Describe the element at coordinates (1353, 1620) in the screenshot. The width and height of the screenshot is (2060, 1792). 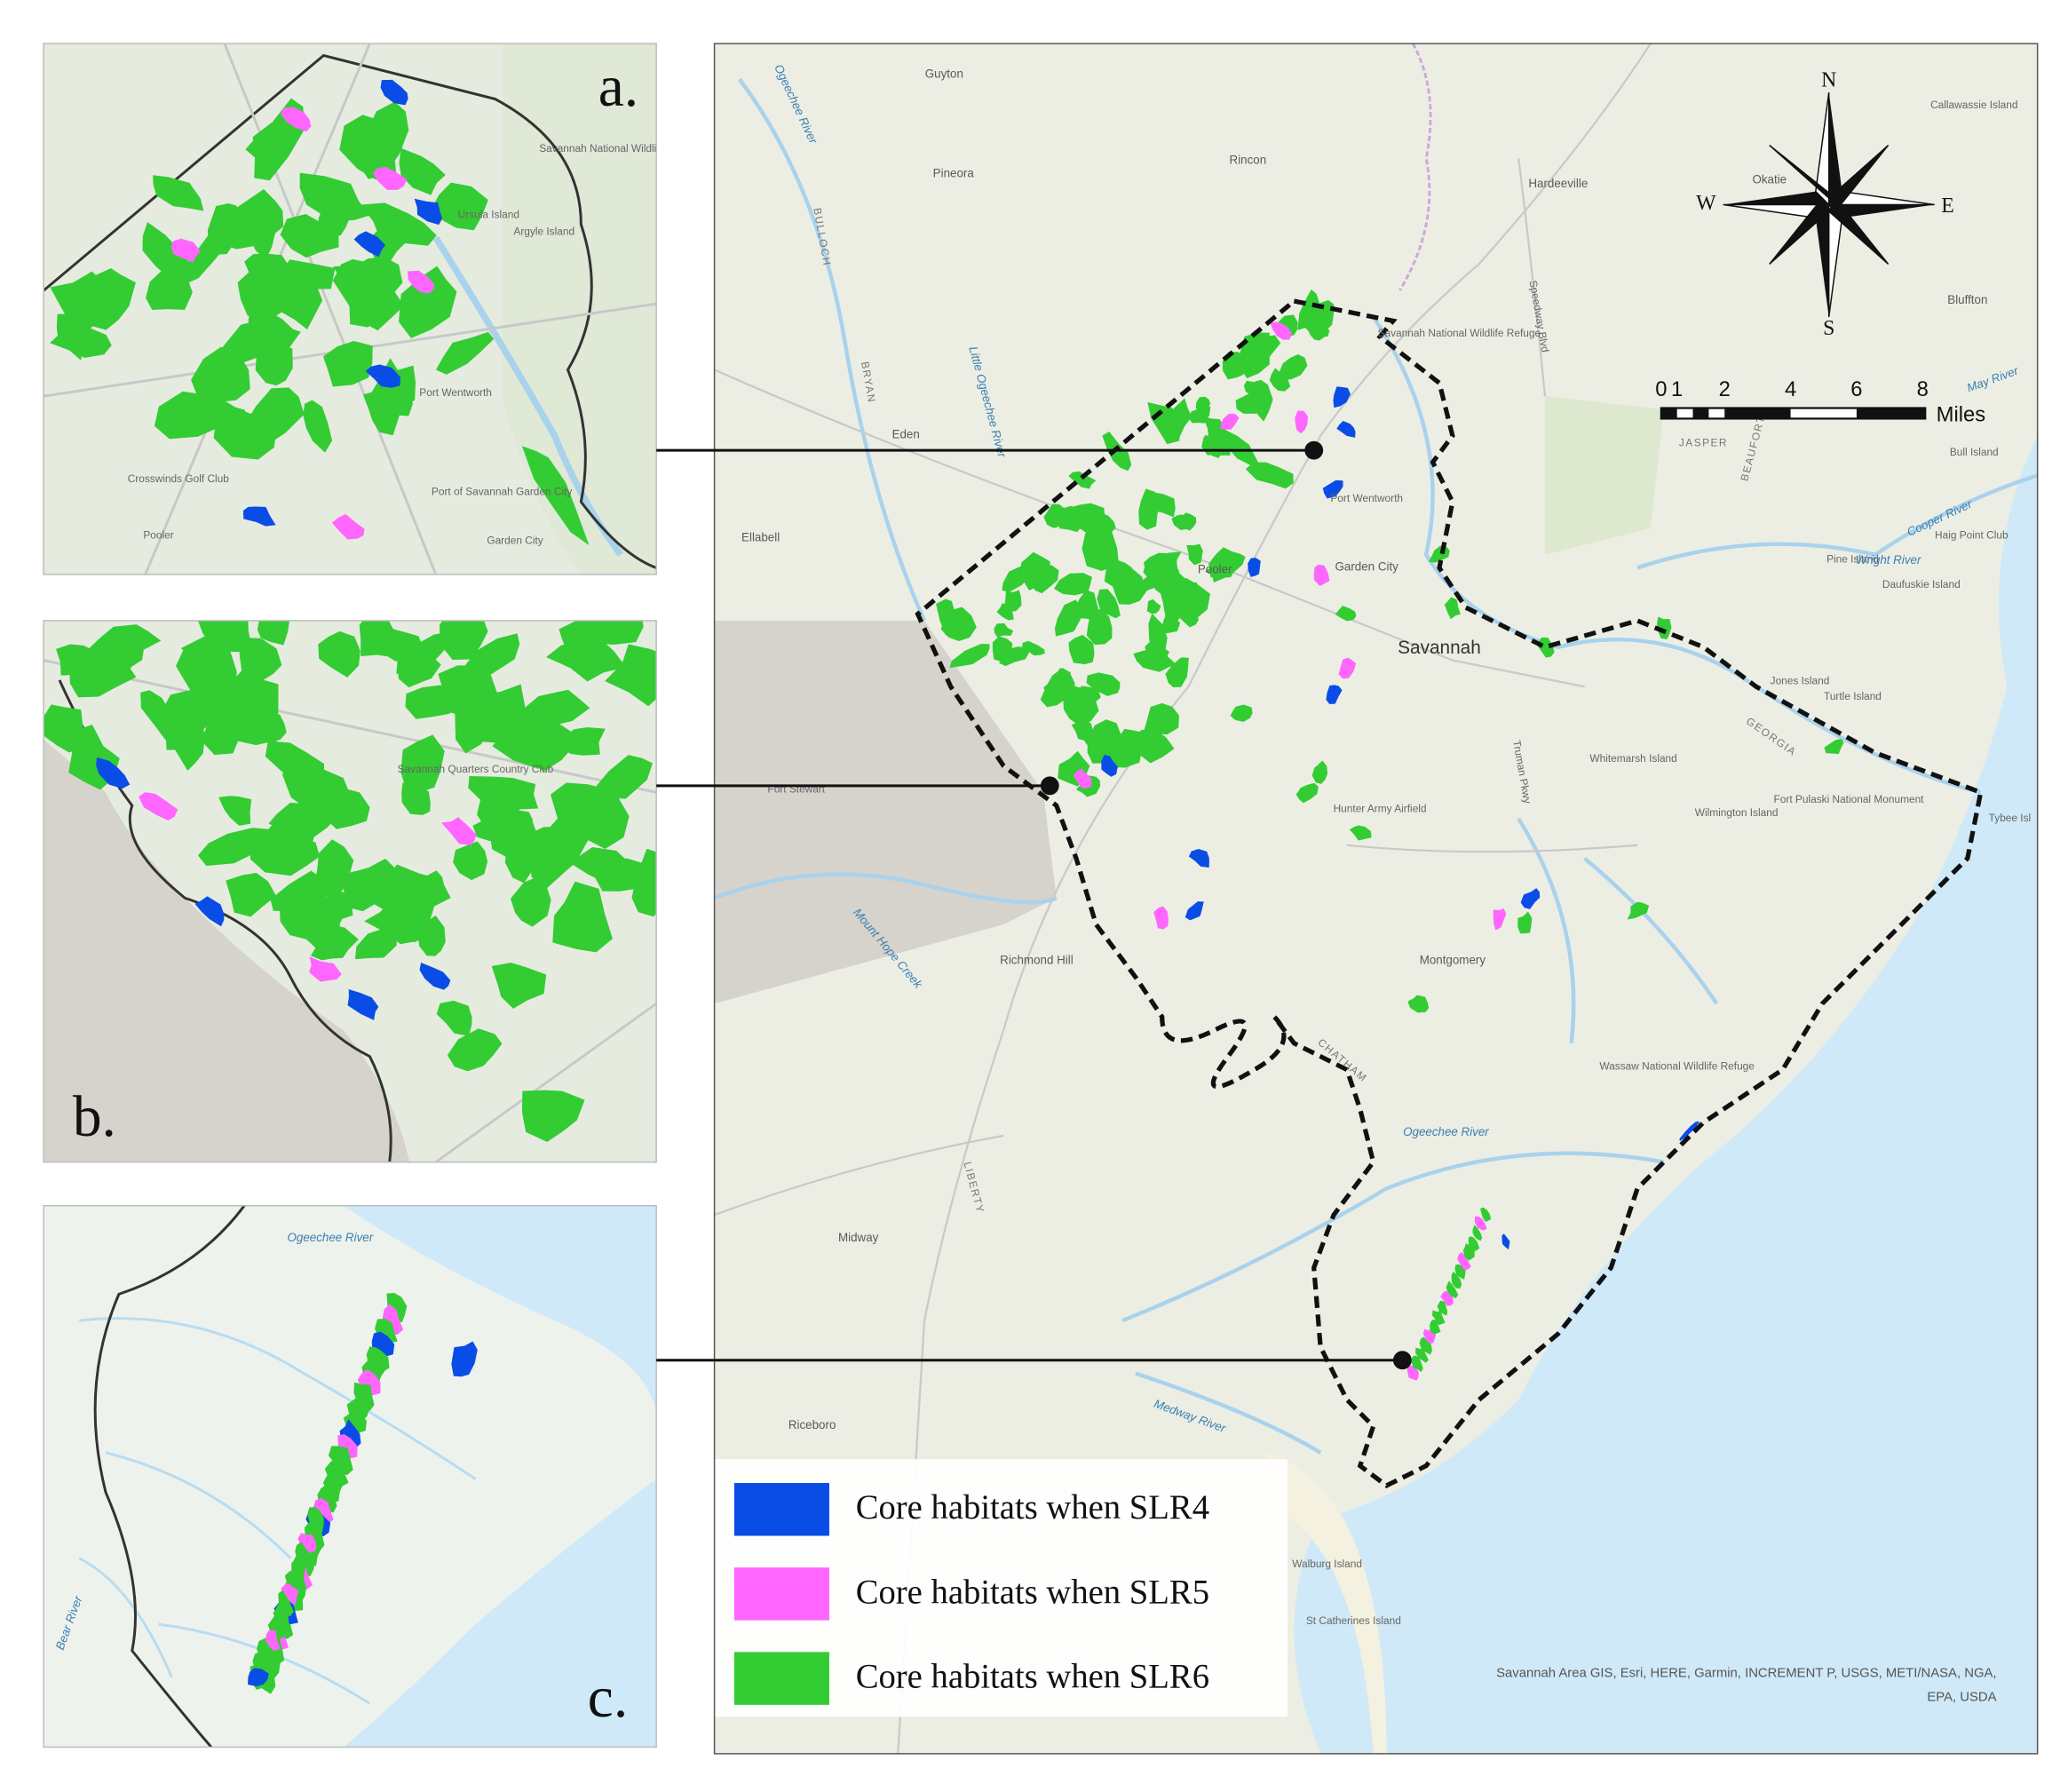
I see `place-label: St Catherines Island` at that location.